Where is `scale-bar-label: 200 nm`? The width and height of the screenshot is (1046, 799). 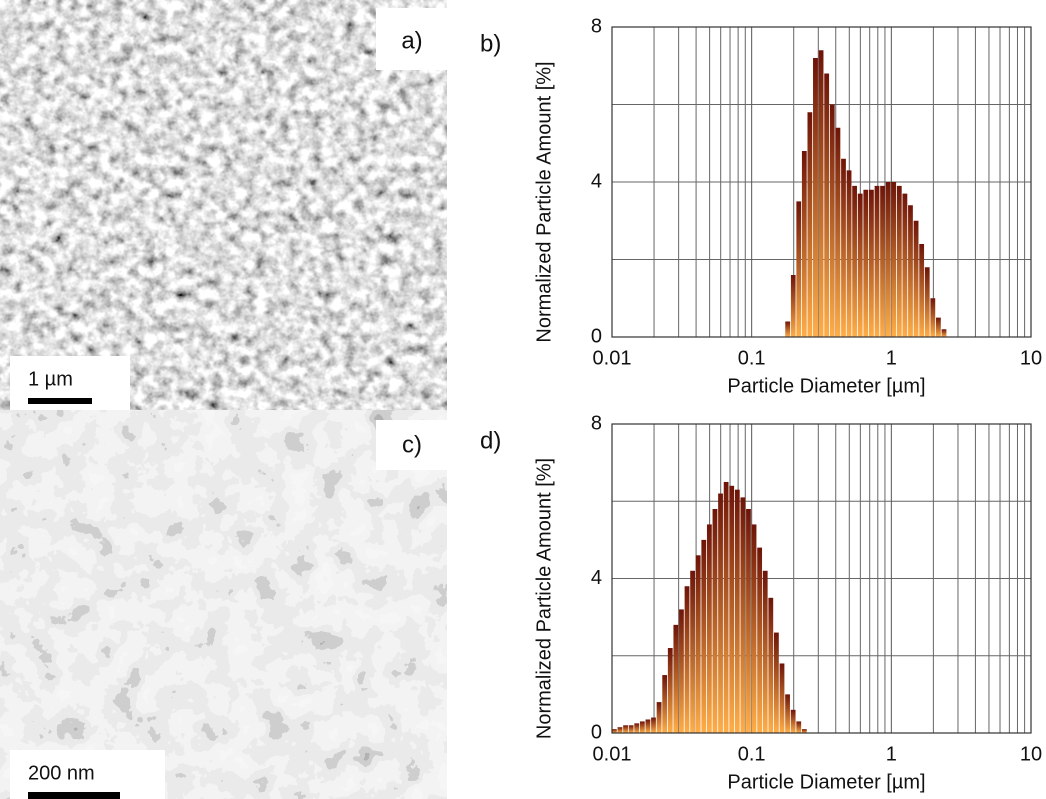
scale-bar-label: 200 nm is located at coordinates (61, 773).